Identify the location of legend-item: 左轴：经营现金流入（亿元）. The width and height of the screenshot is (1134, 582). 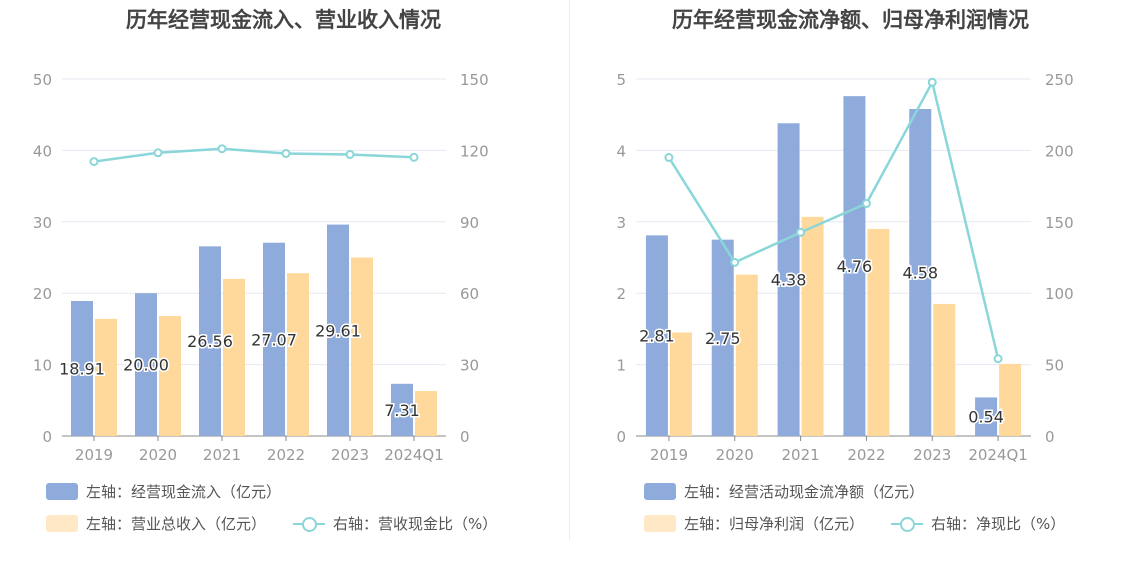
(163, 491).